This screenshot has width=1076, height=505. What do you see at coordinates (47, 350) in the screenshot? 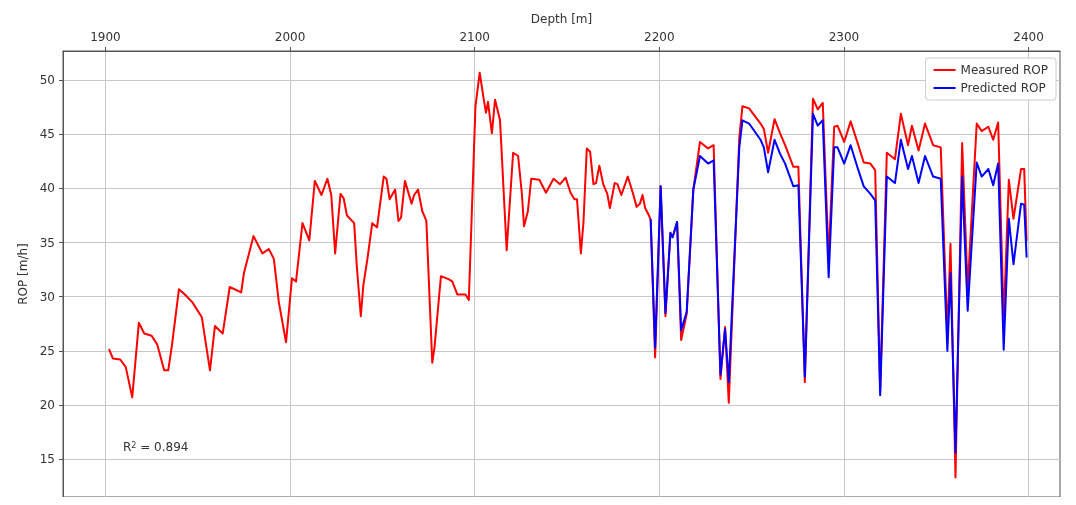
I see `y-tick-label: 25` at bounding box center [47, 350].